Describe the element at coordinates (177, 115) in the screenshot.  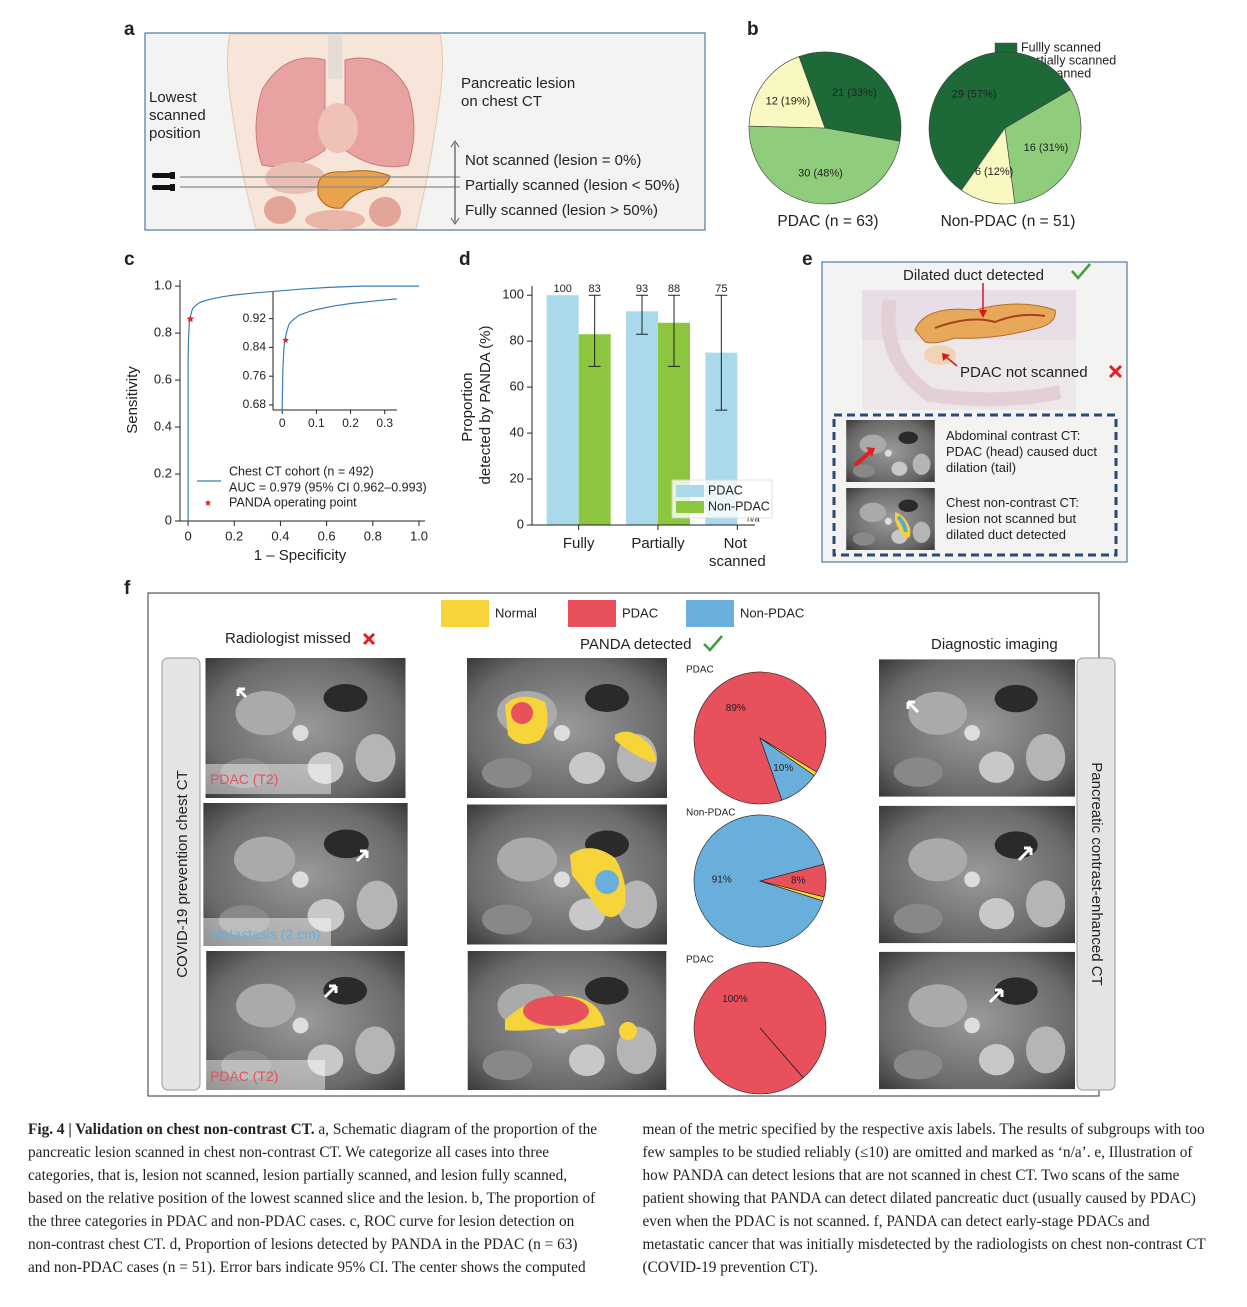
I see `lowest-label: Lowest scanned position` at that location.